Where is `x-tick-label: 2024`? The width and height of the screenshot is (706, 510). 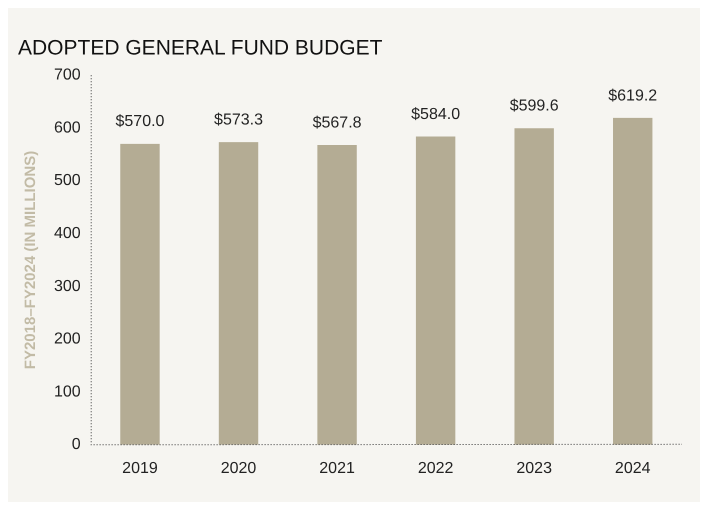 x-tick-label: 2024 is located at coordinates (632, 468).